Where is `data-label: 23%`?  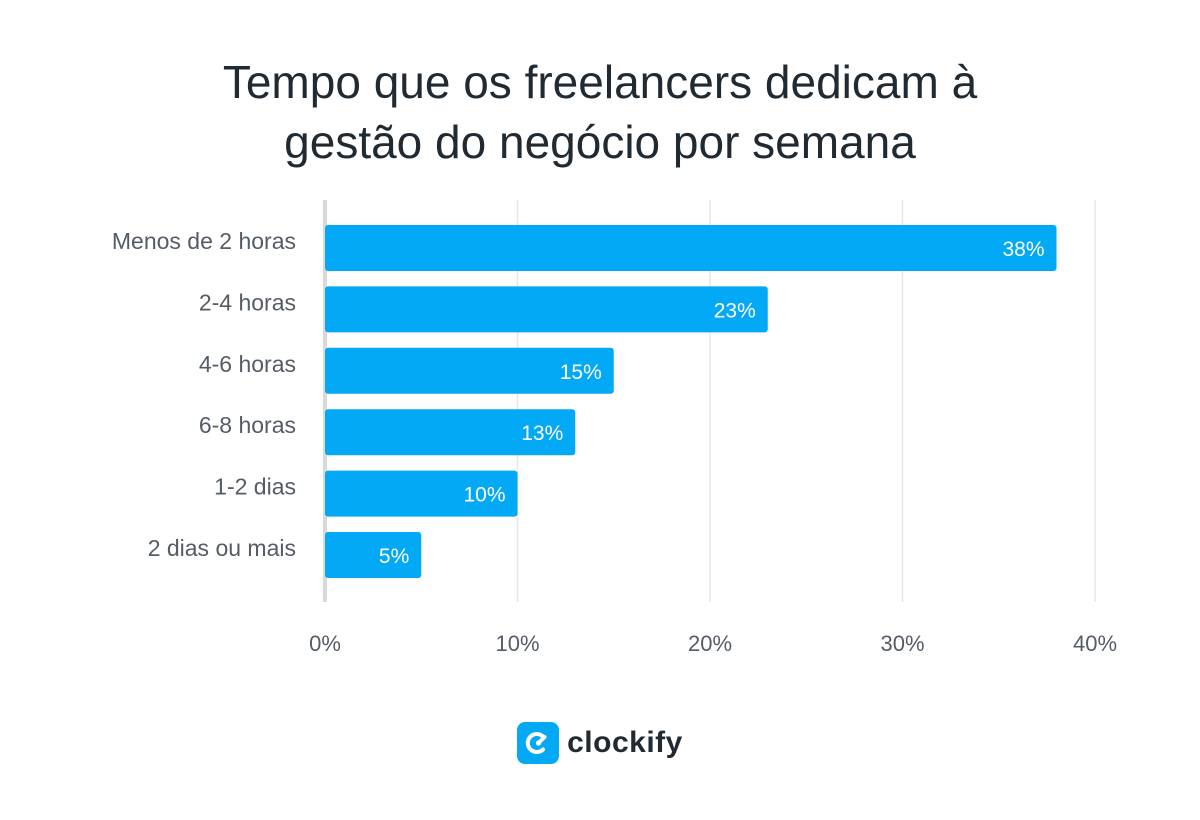
data-label: 23% is located at coordinates (735, 310).